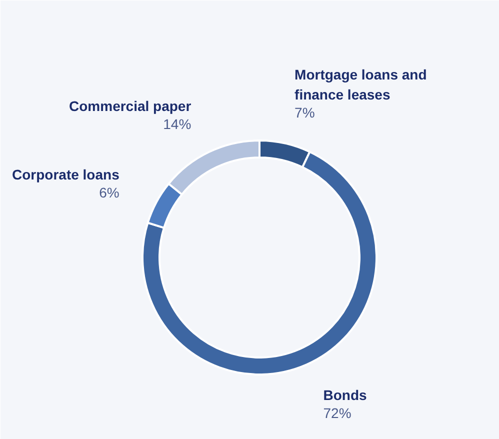 The height and width of the screenshot is (439, 499). What do you see at coordinates (345, 395) in the screenshot?
I see `slice-label: Bonds` at bounding box center [345, 395].